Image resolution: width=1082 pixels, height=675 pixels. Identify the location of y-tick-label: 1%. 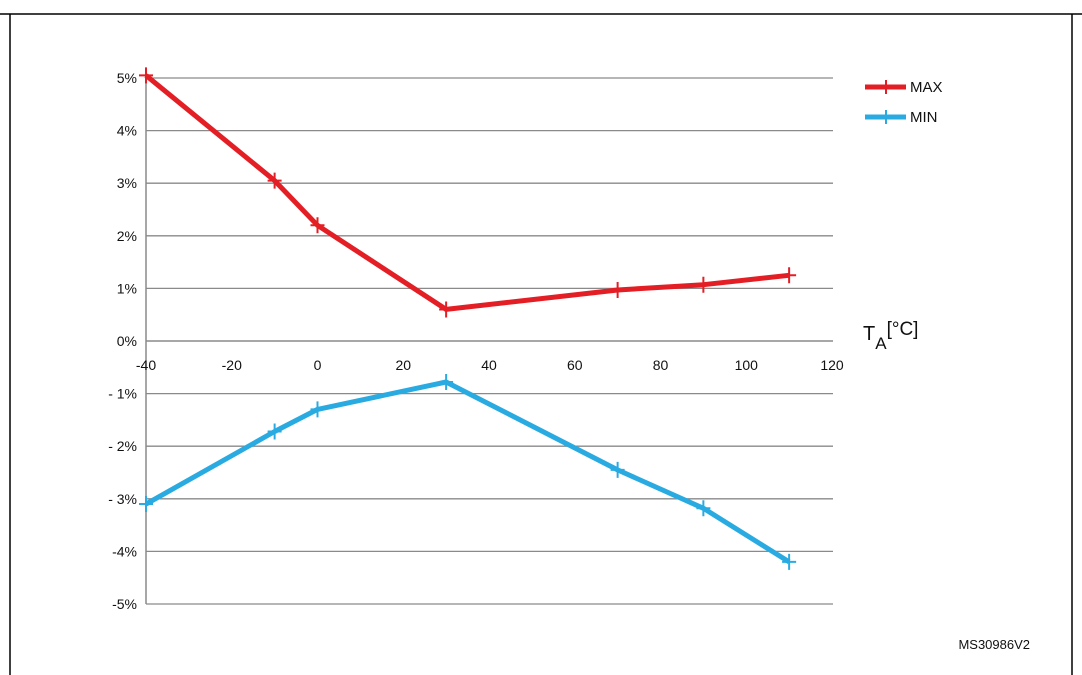
(127, 288).